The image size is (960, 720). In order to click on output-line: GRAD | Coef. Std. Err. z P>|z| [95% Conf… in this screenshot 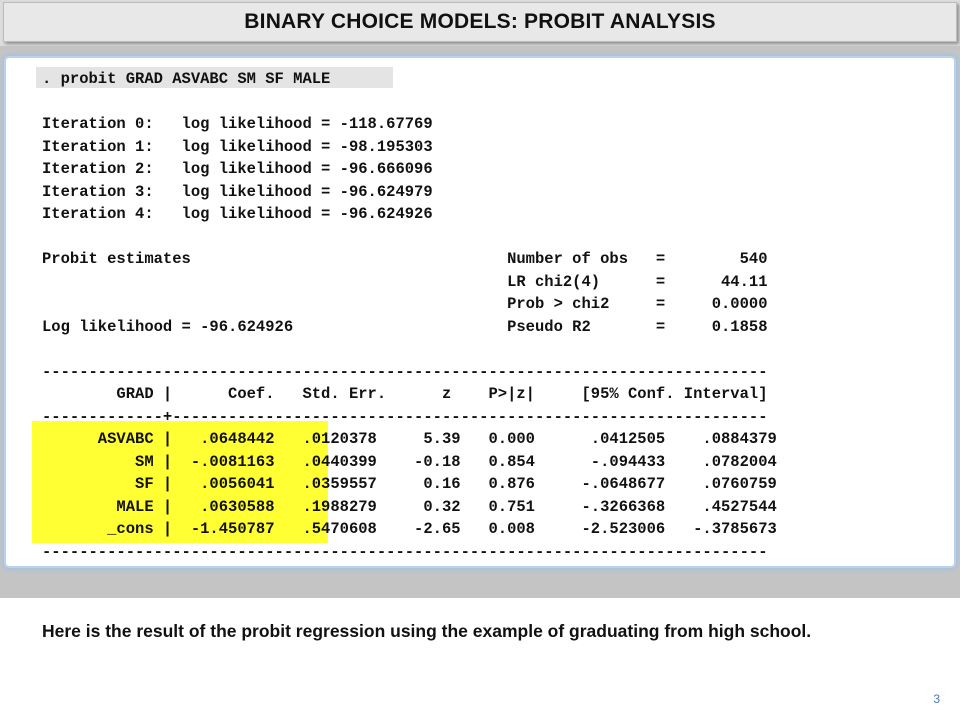, I will do `click(405, 394)`.